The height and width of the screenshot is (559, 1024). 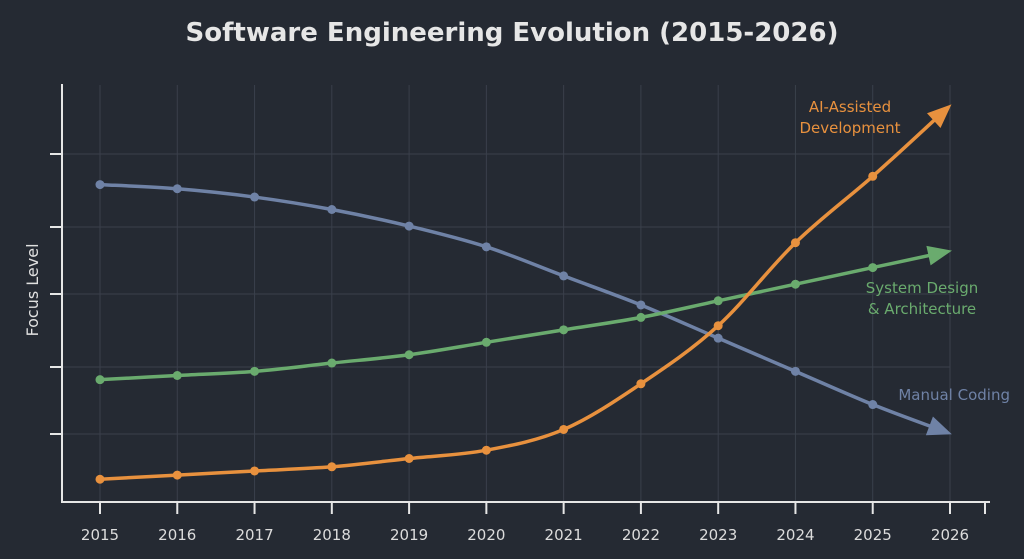 What do you see at coordinates (100, 535) in the screenshot?
I see `x-tick-label: 2015` at bounding box center [100, 535].